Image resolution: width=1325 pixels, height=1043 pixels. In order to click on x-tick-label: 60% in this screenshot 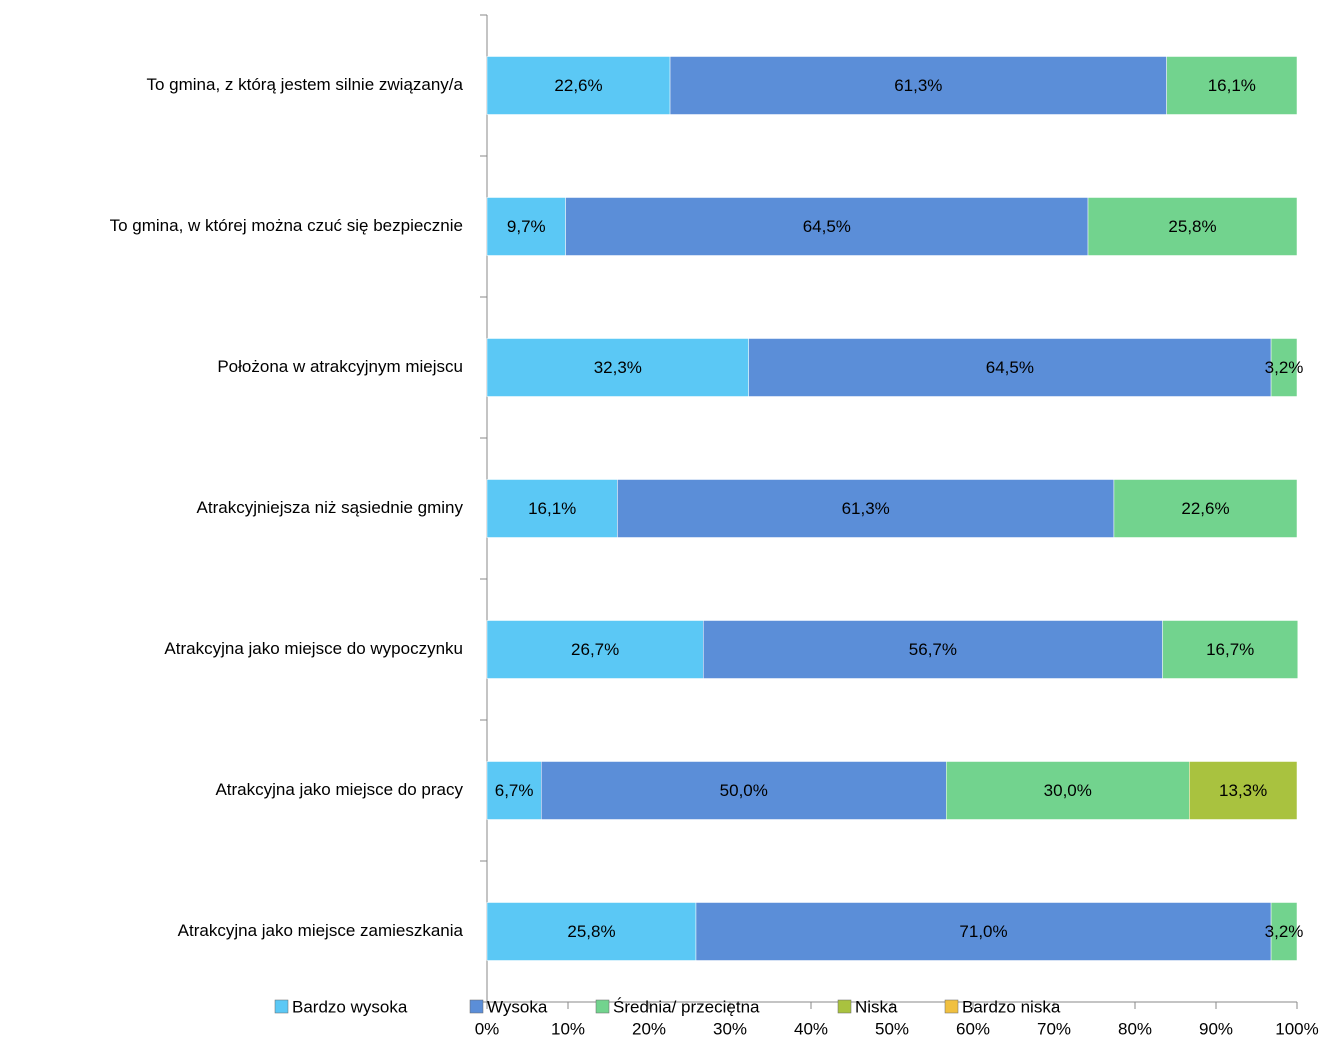, I will do `click(973, 1028)`.